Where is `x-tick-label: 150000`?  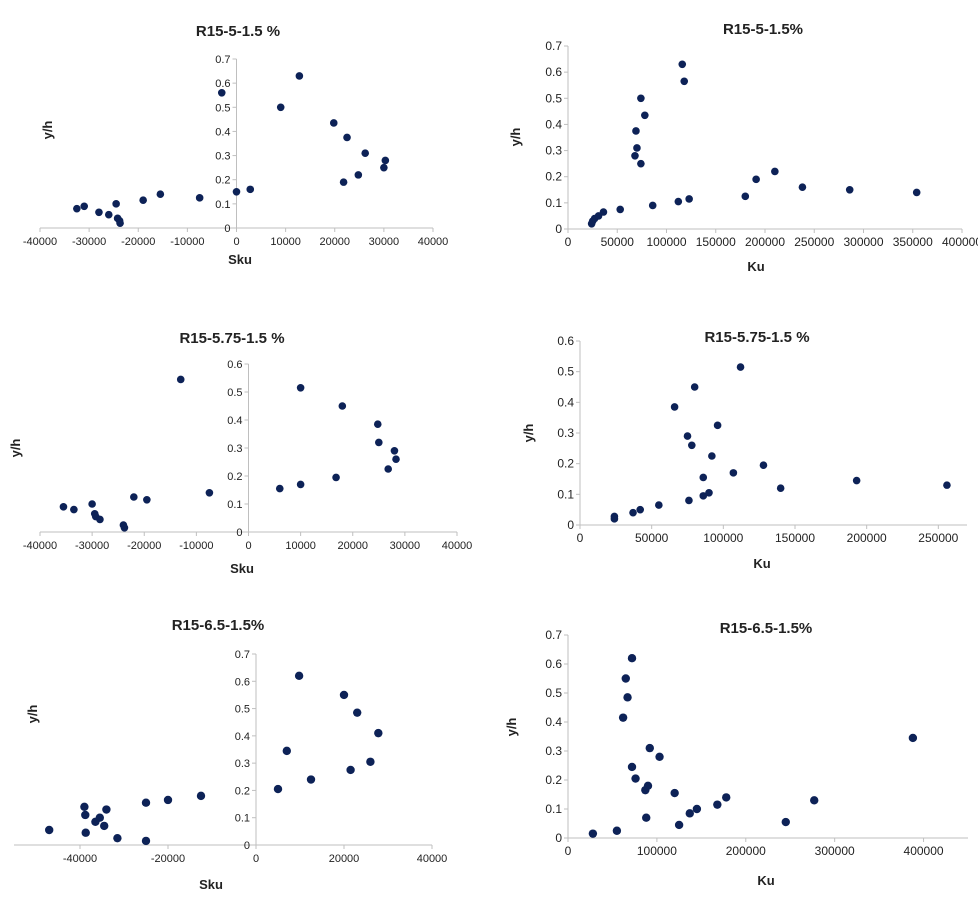
x-tick-label: 150000 is located at coordinates (716, 242).